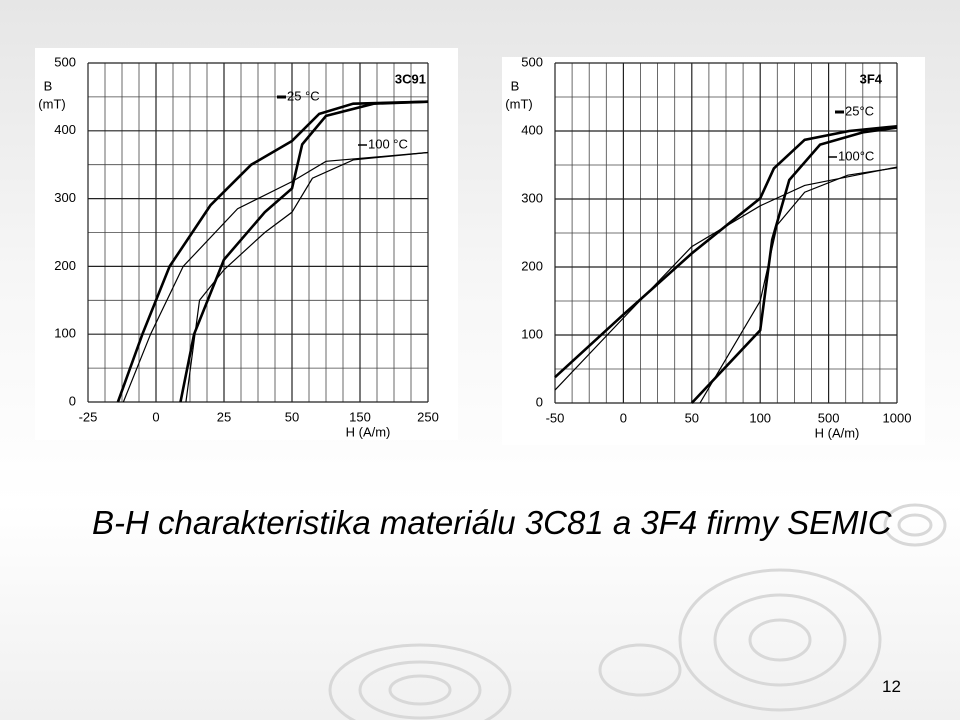  Describe the element at coordinates (871, 78) in the screenshot. I see `chart-title: 3F4` at that location.